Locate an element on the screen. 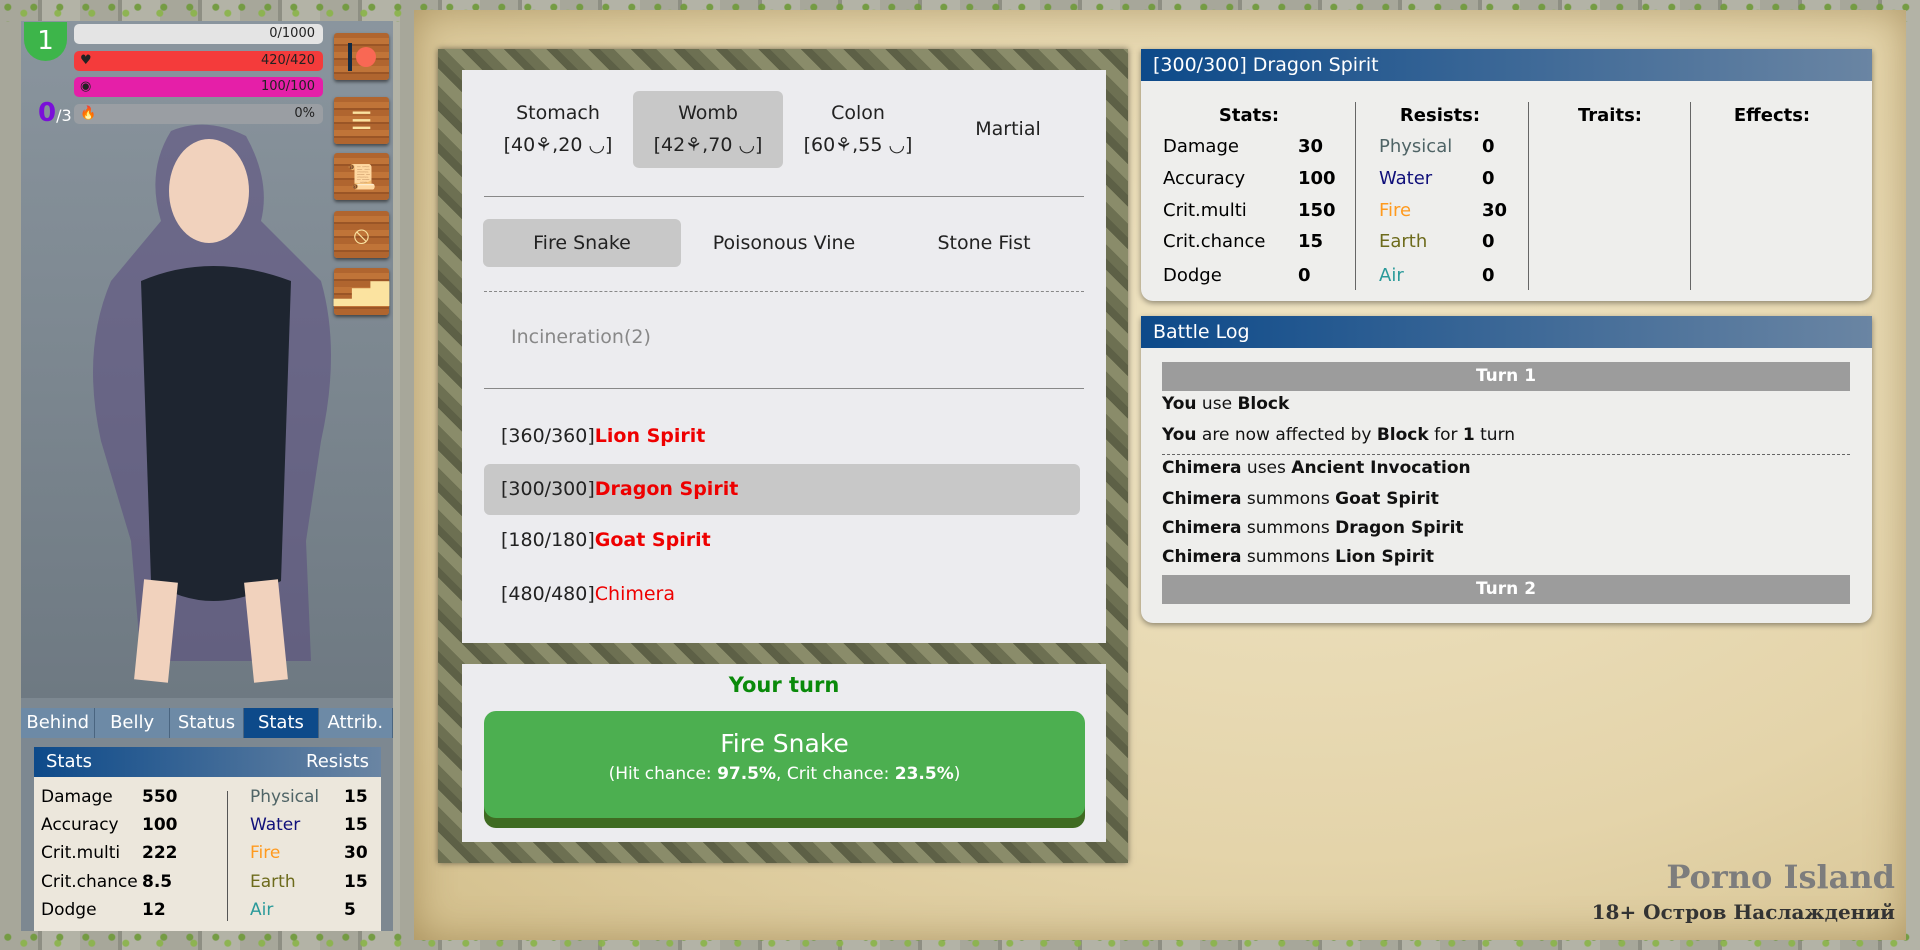 The image size is (1920, 950). player-stats-header: Stats Resists is located at coordinates (207, 762).